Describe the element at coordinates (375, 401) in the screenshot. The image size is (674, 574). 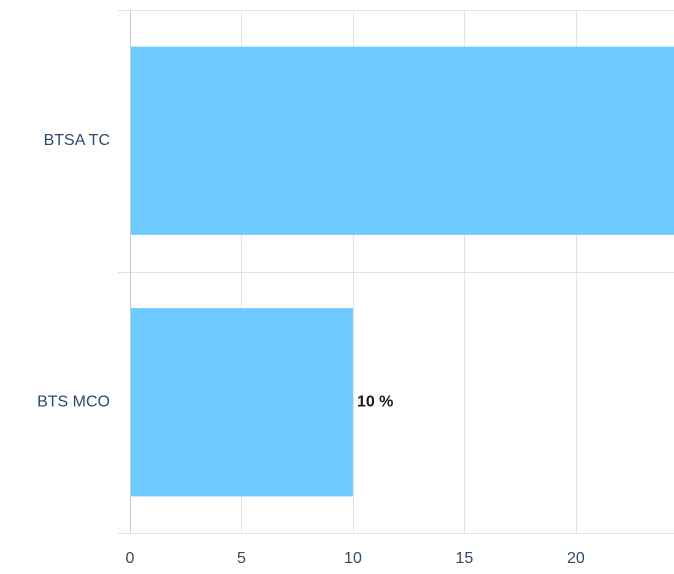
I see `data-label-bts-mco: 10 %` at that location.